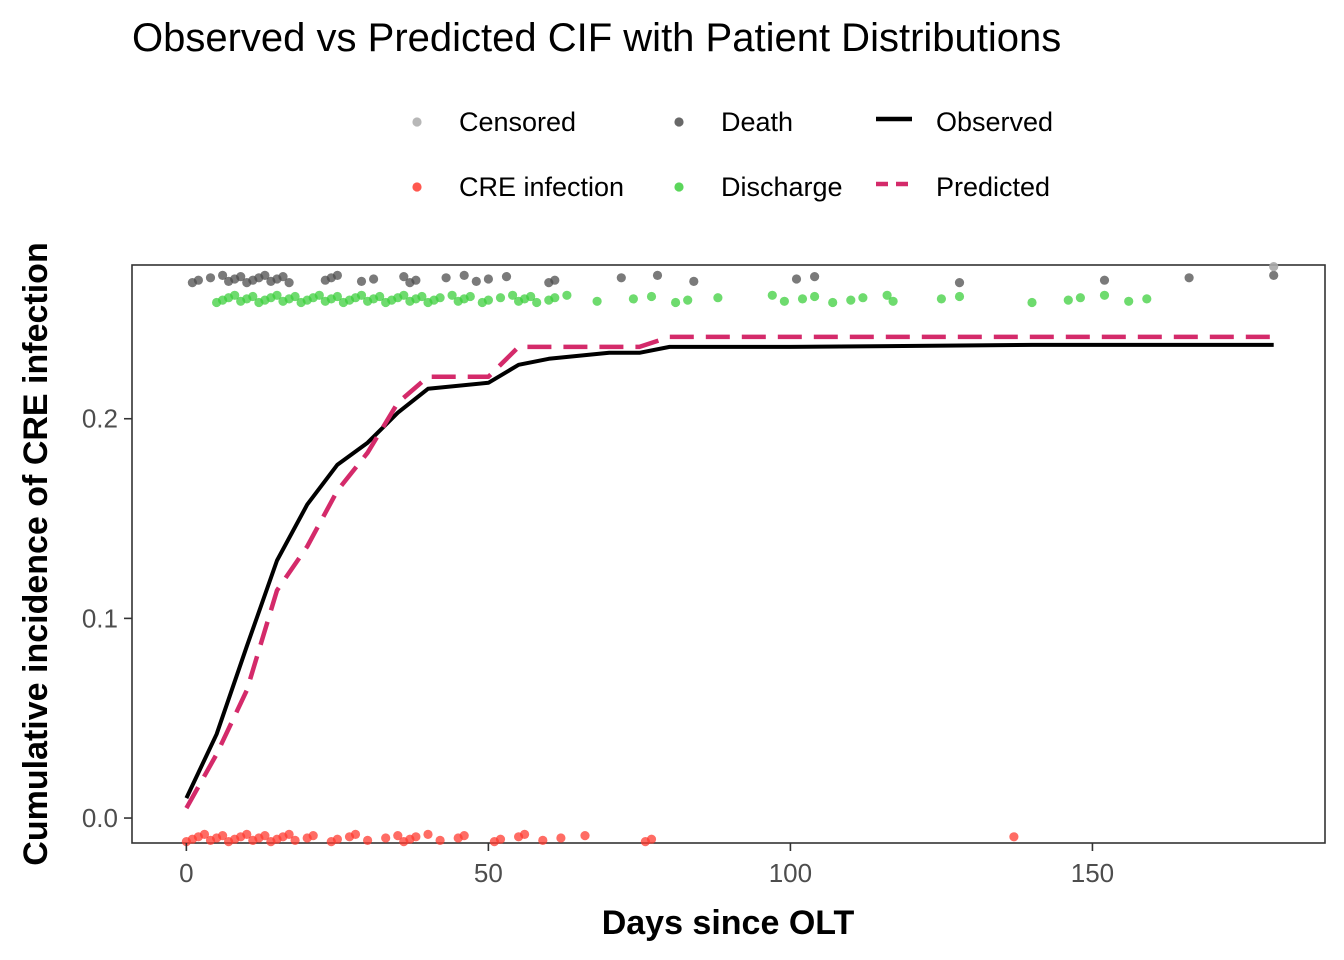 Image resolution: width=1344 pixels, height=960 pixels. What do you see at coordinates (994, 122) in the screenshot?
I see `legend-label-observed: Observed` at bounding box center [994, 122].